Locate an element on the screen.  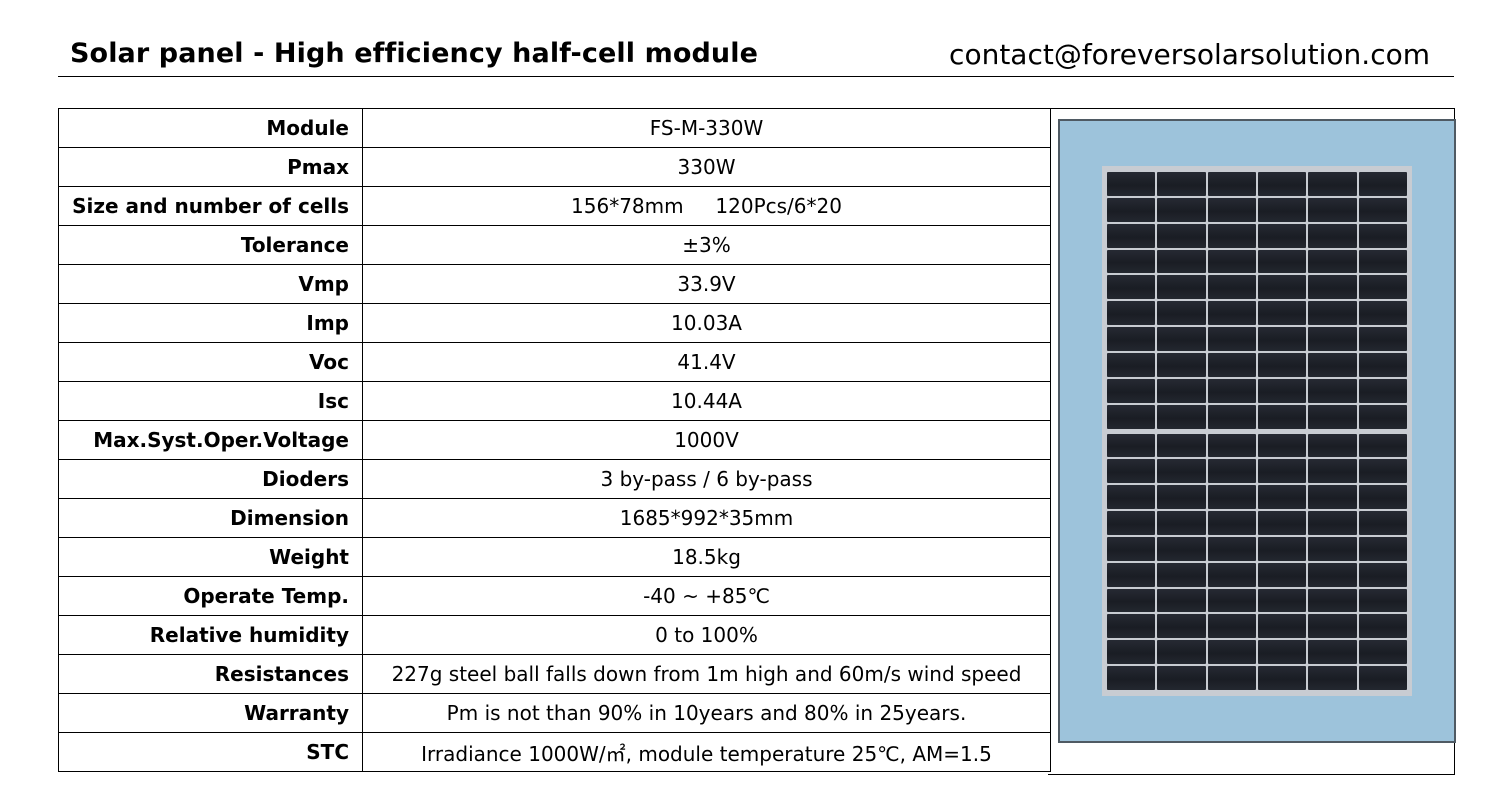
spec-value: 3 by-pass / 6 by-pass is located at coordinates (706, 479).